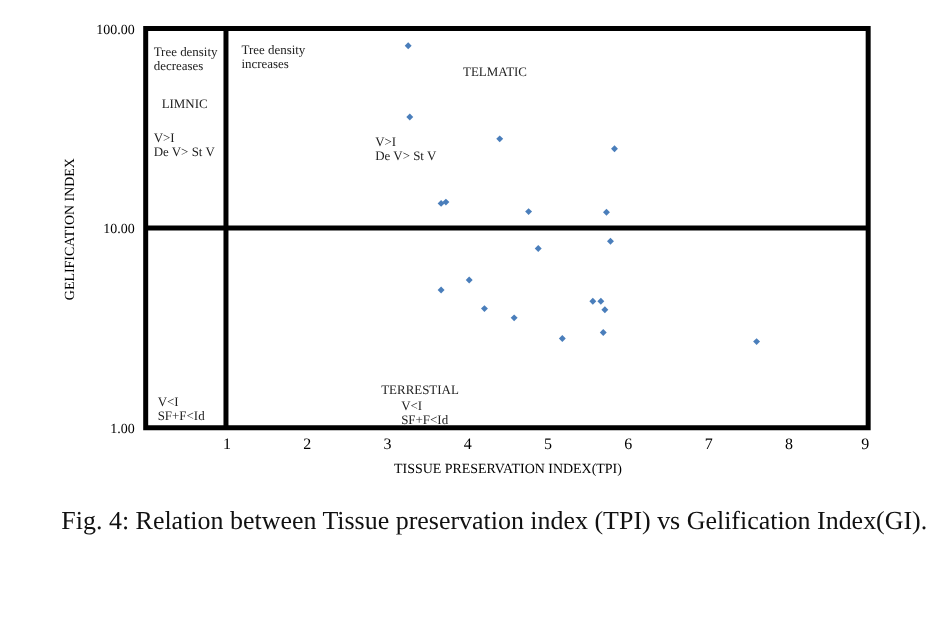  What do you see at coordinates (387, 443) in the screenshot?
I see `x-tick-label: 3` at bounding box center [387, 443].